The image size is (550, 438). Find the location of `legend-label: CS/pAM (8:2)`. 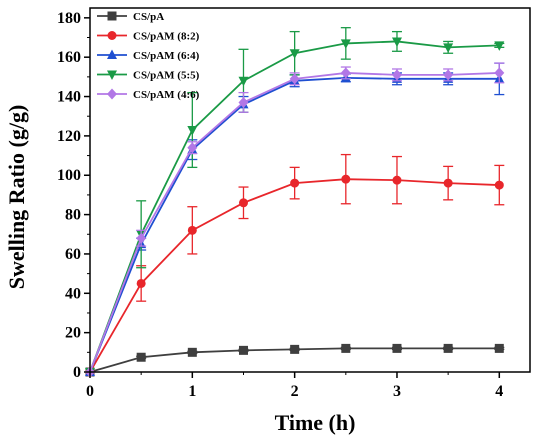

legend-label: CS/pAM (8:2) is located at coordinates (166, 37).